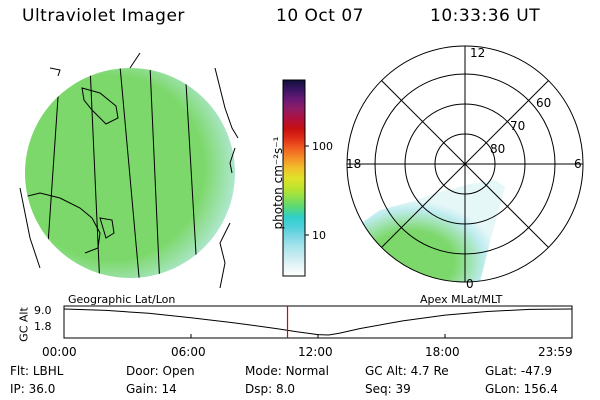 This screenshot has height=400, width=600. I want to click on status-mode: Mode: Normal, so click(287, 371).